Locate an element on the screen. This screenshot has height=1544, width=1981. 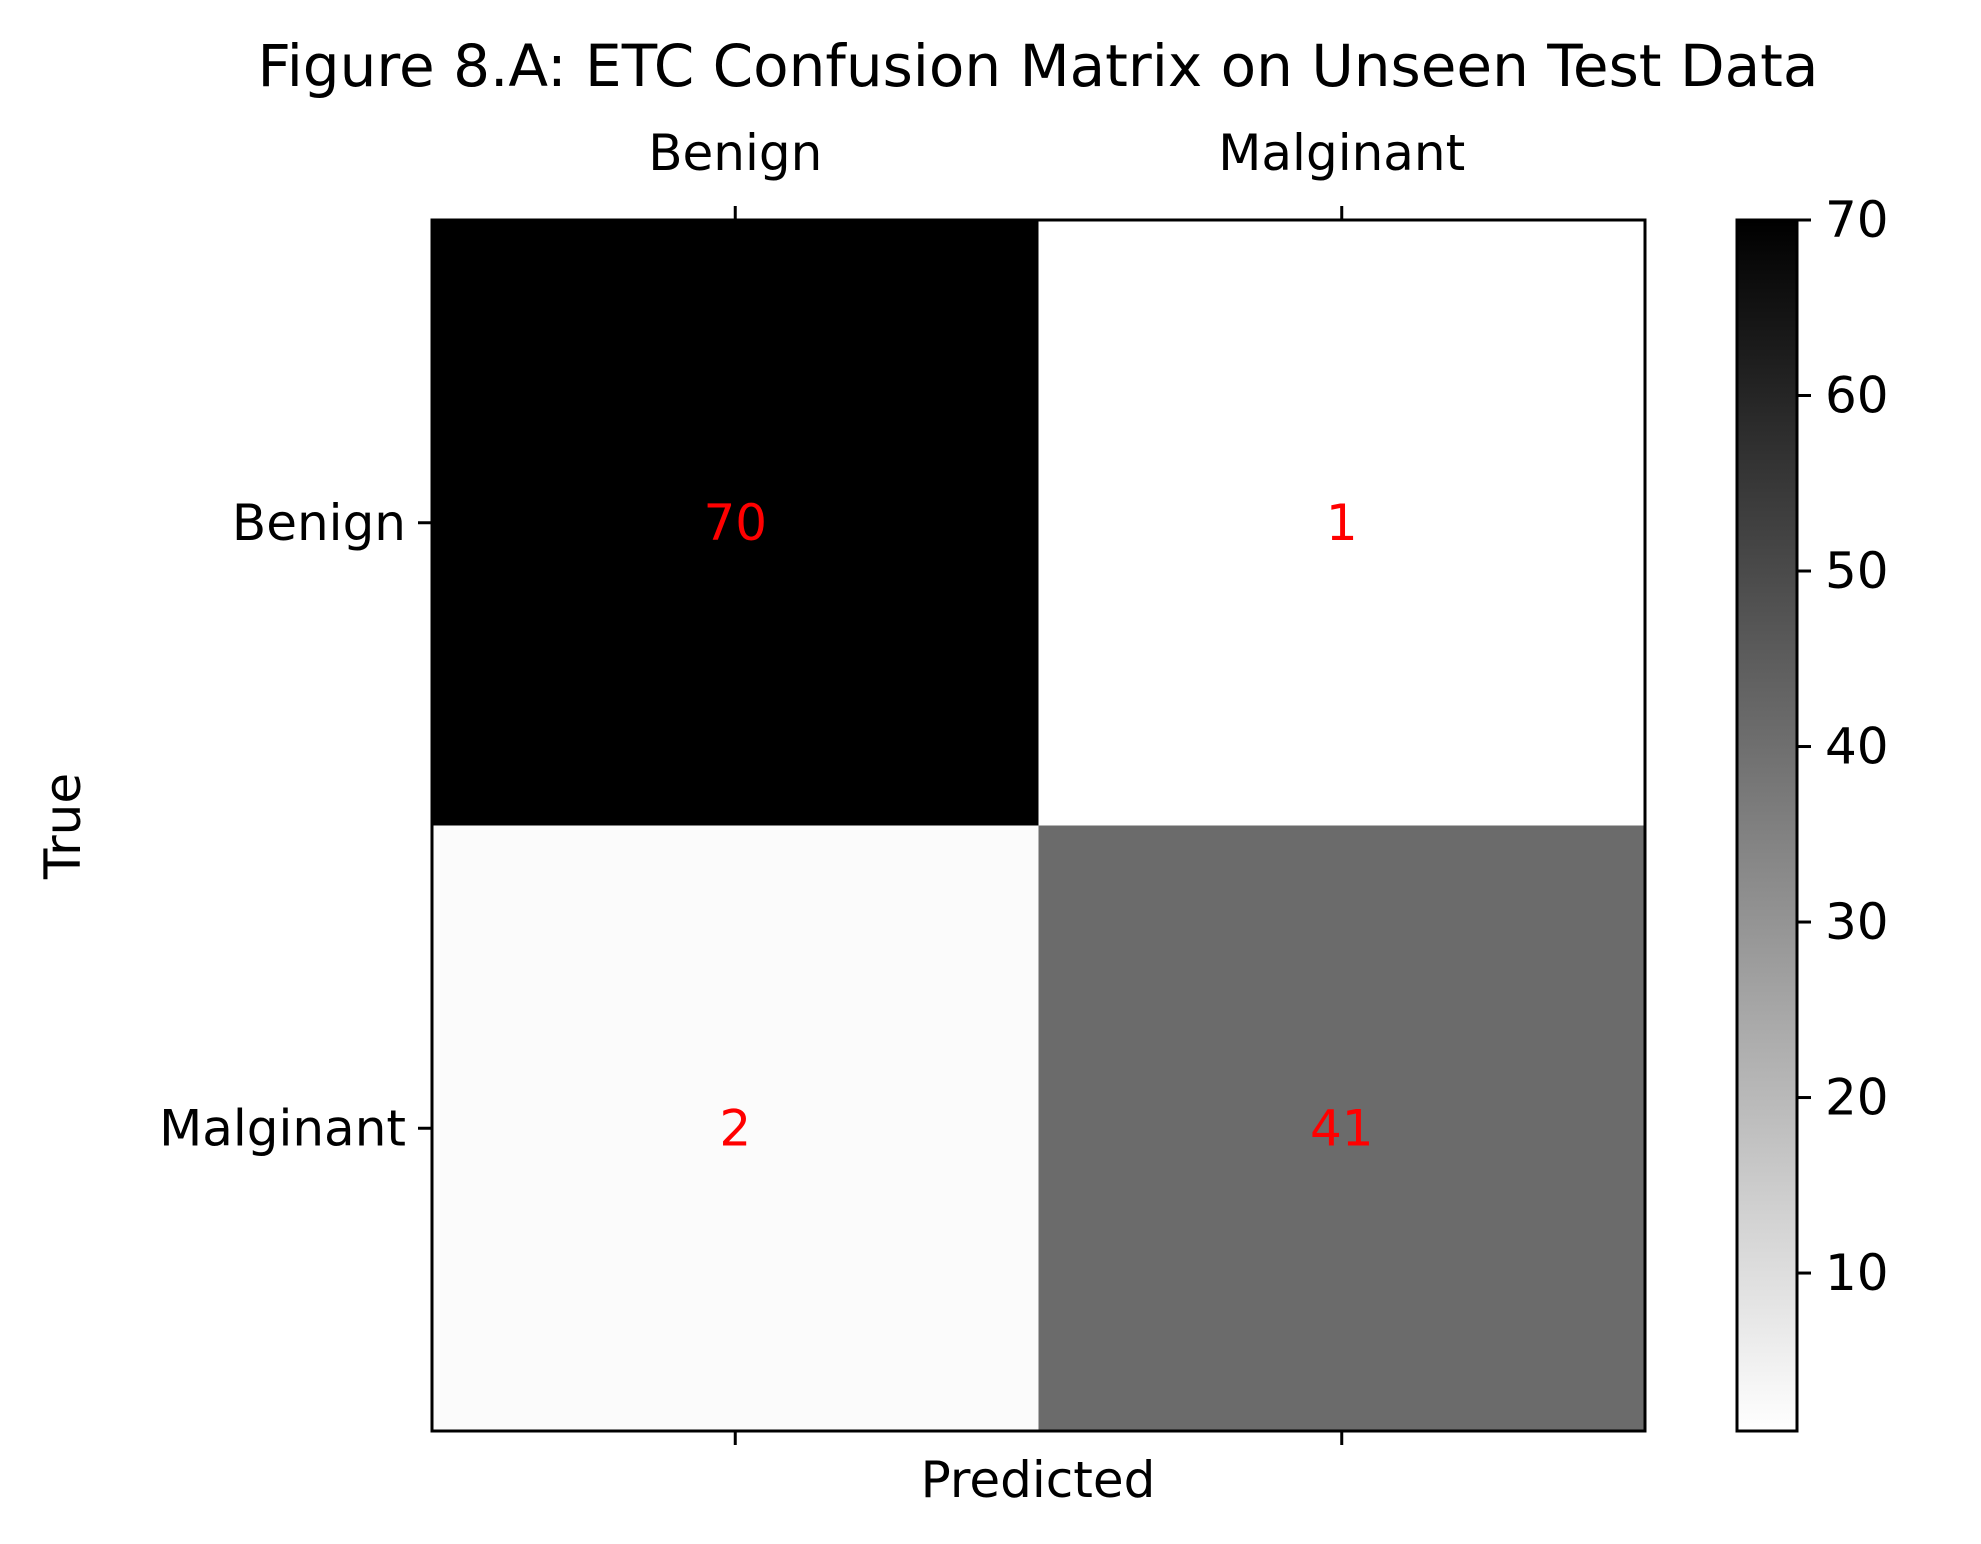
y-tick-label: Benign is located at coordinates (319, 523).